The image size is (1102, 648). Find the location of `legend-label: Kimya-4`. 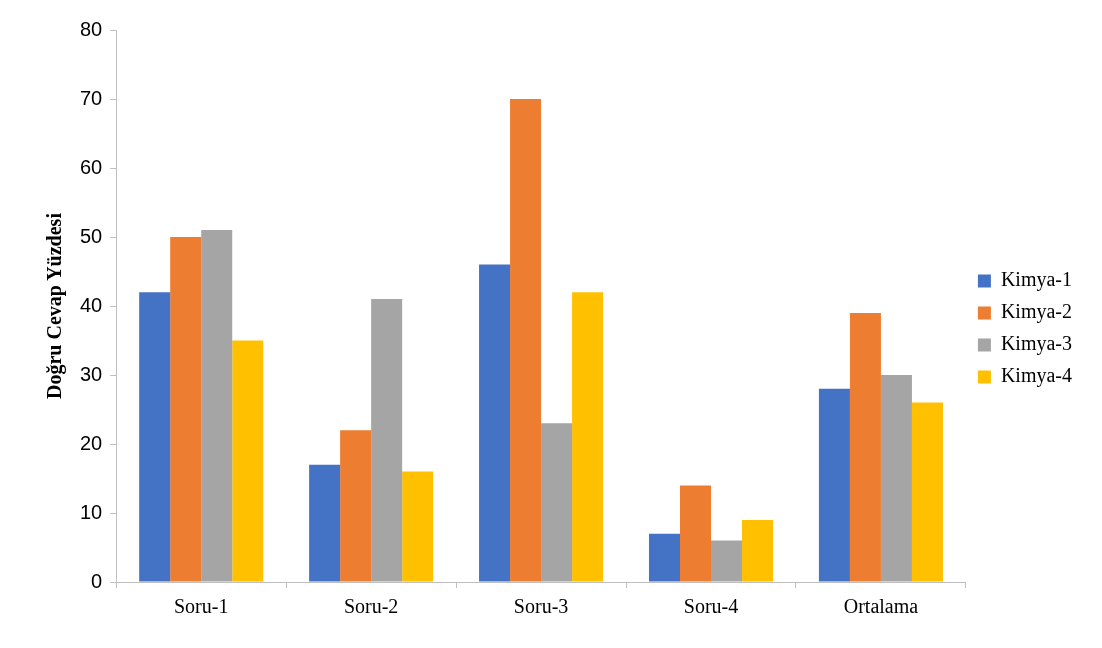

legend-label: Kimya-4 is located at coordinates (1036, 376).